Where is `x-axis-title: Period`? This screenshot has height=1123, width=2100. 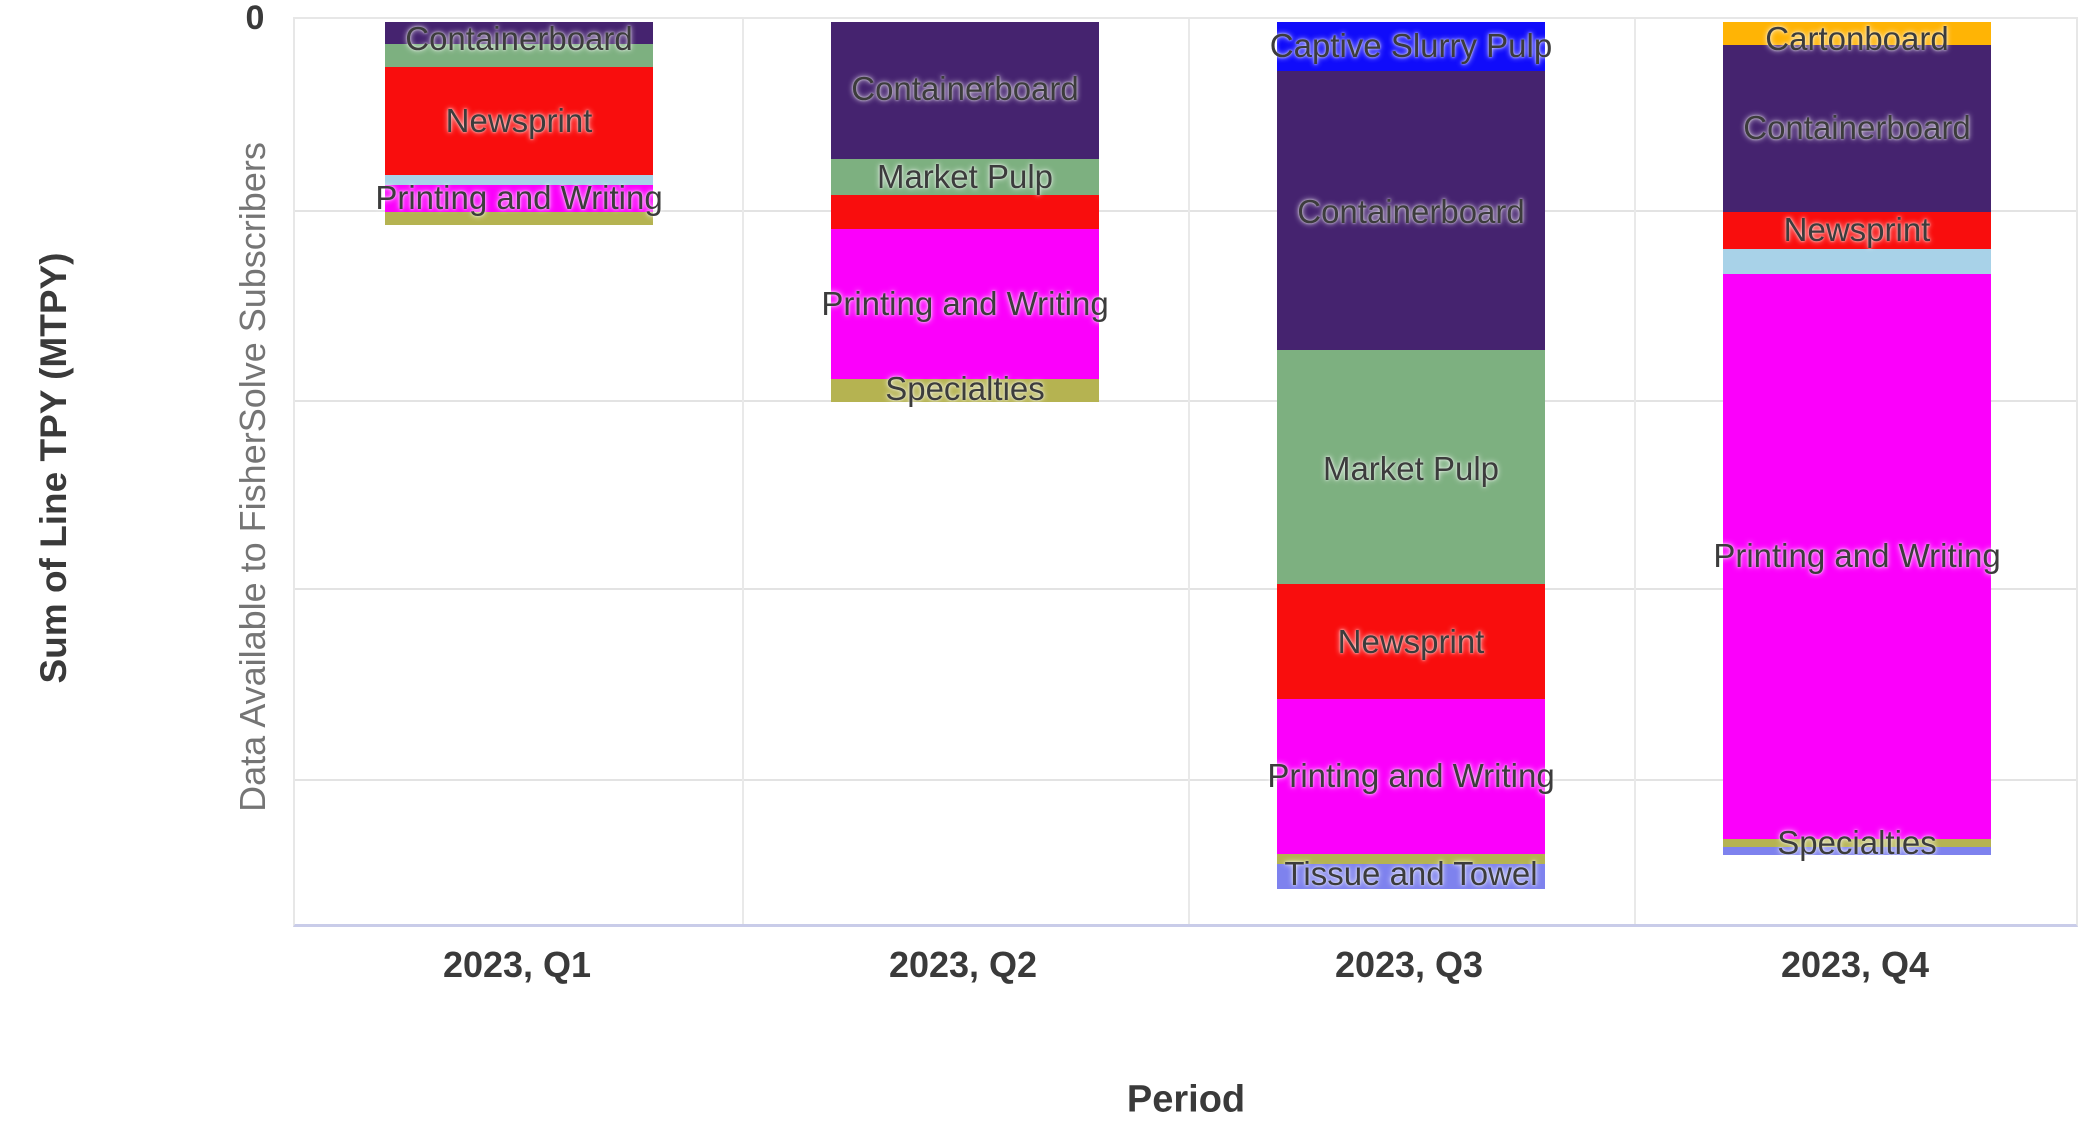
x-axis-title: Period is located at coordinates (1186, 1099).